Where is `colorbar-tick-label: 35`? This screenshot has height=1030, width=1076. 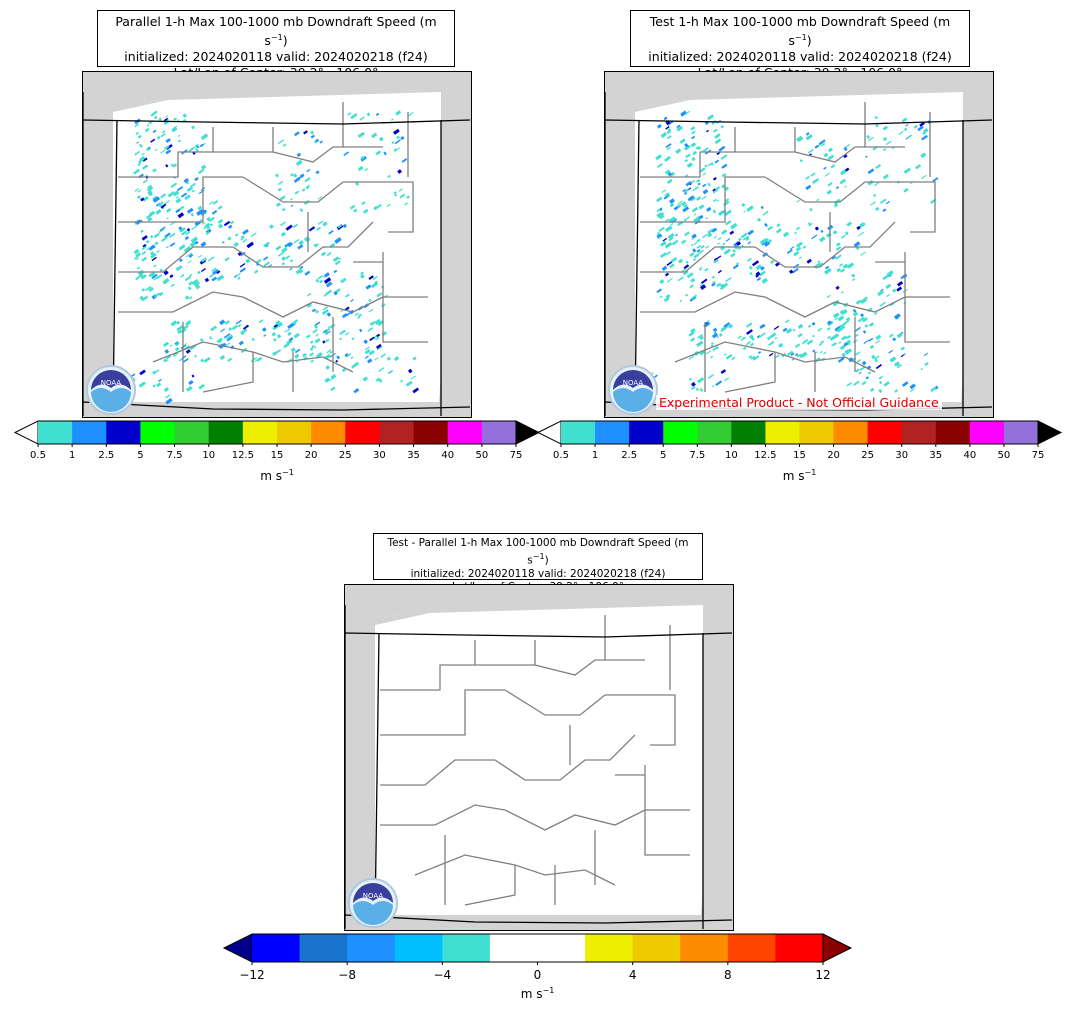 colorbar-tick-label: 35 is located at coordinates (936, 455).